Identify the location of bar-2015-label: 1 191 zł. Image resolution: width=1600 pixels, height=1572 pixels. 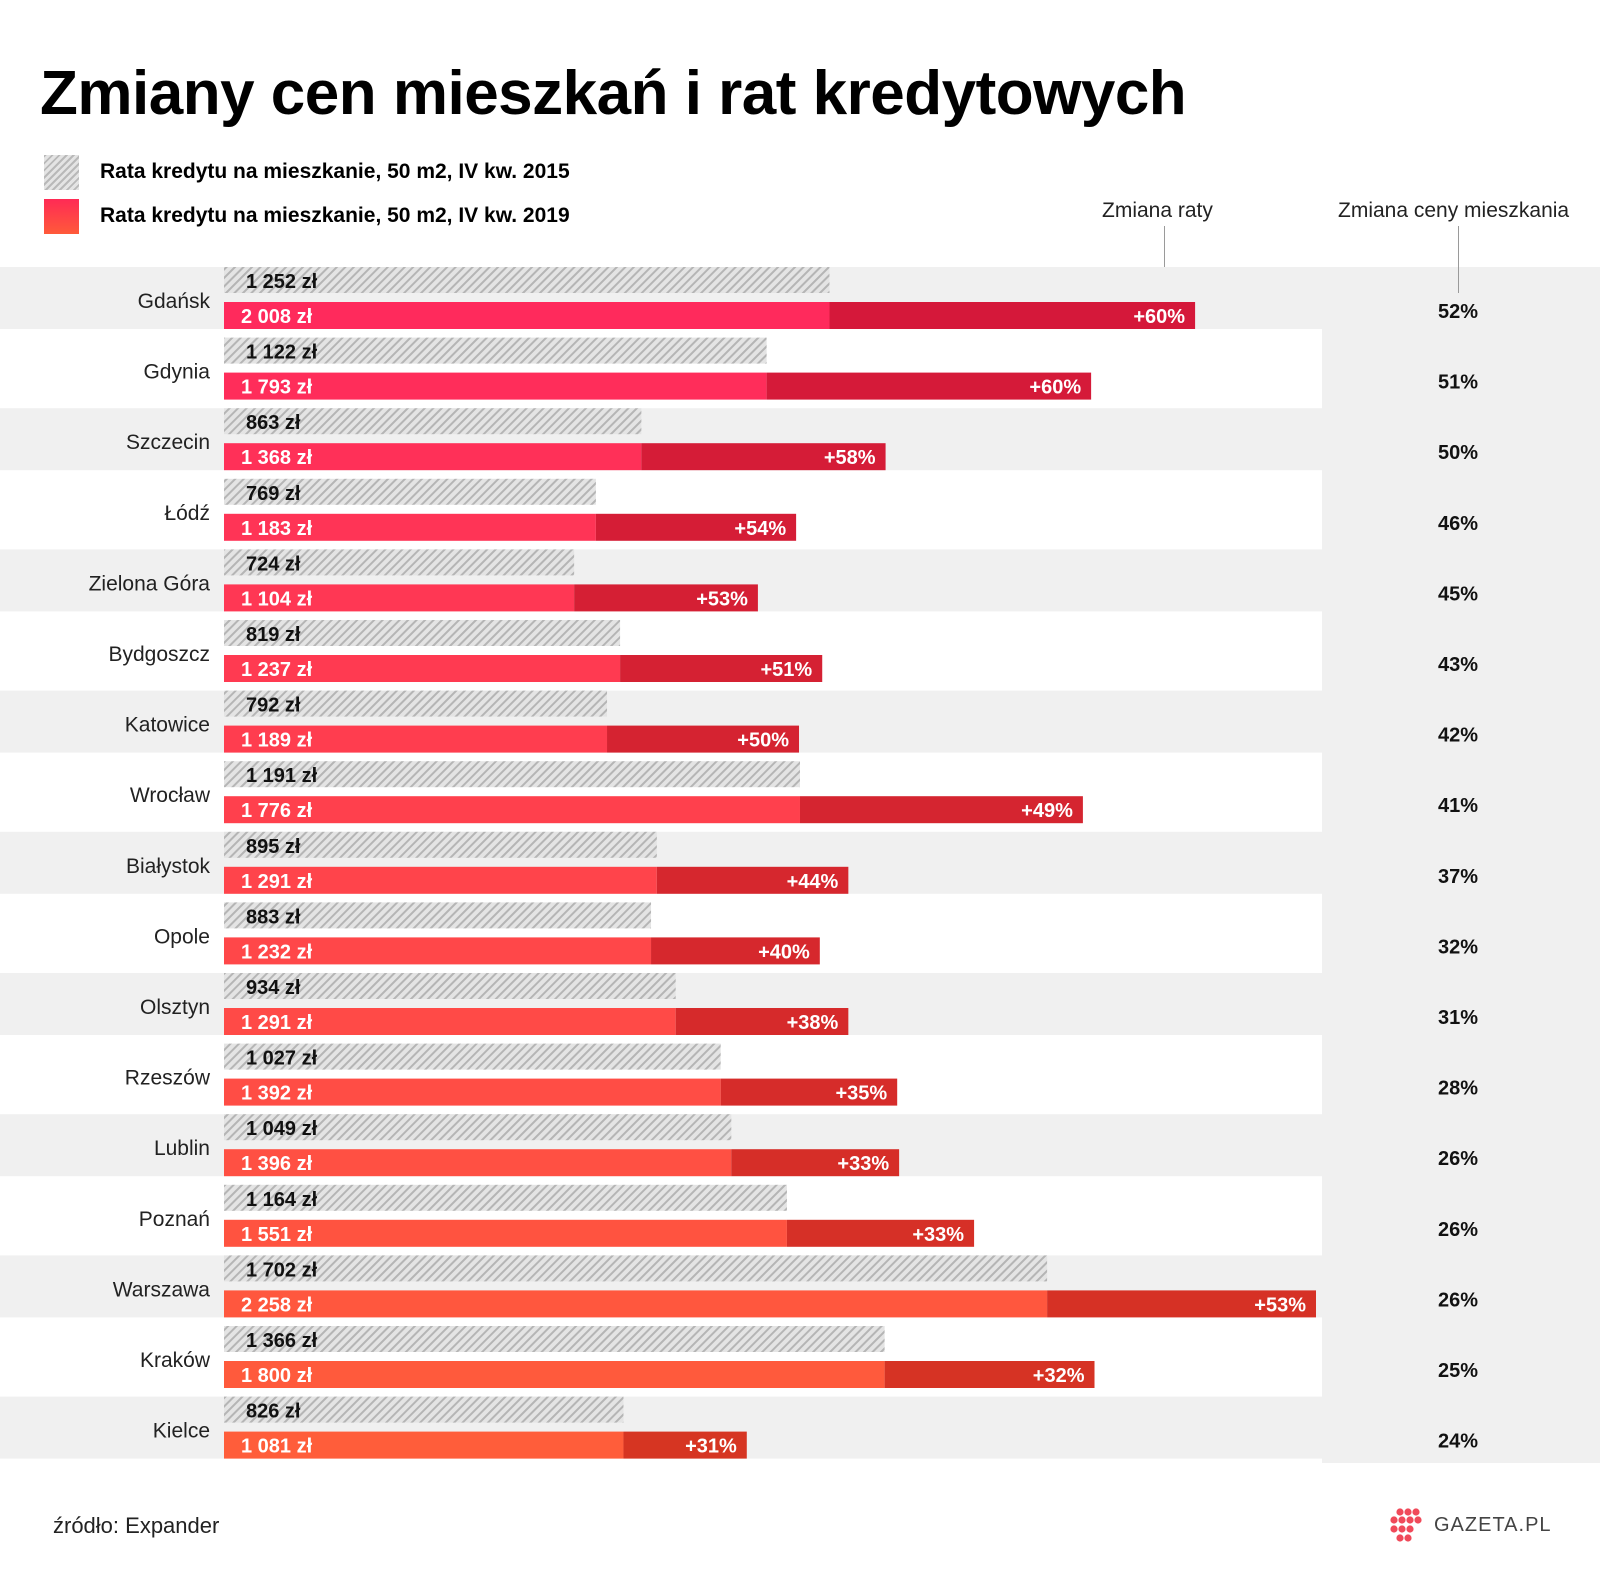
(282, 776).